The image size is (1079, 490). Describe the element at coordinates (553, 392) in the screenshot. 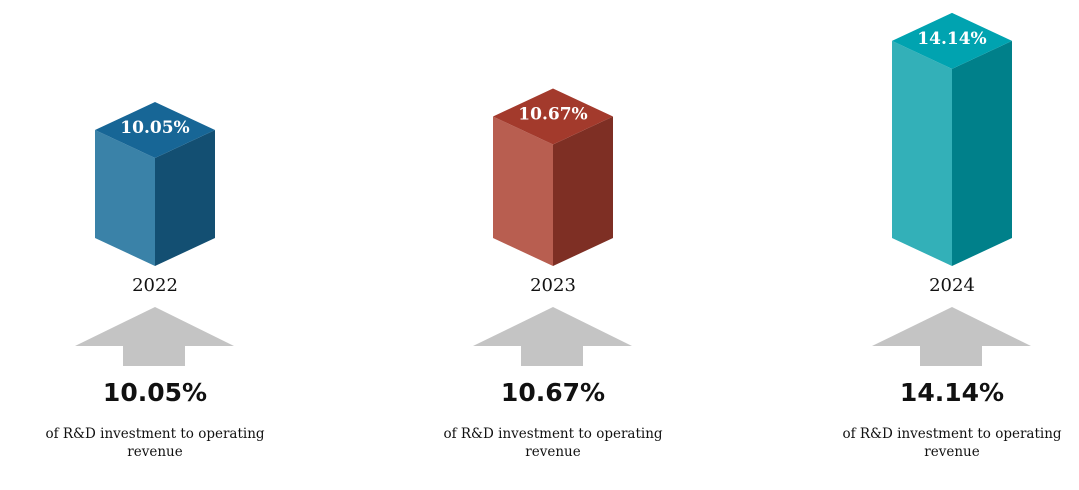

I see `big-value: 10.67%` at that location.